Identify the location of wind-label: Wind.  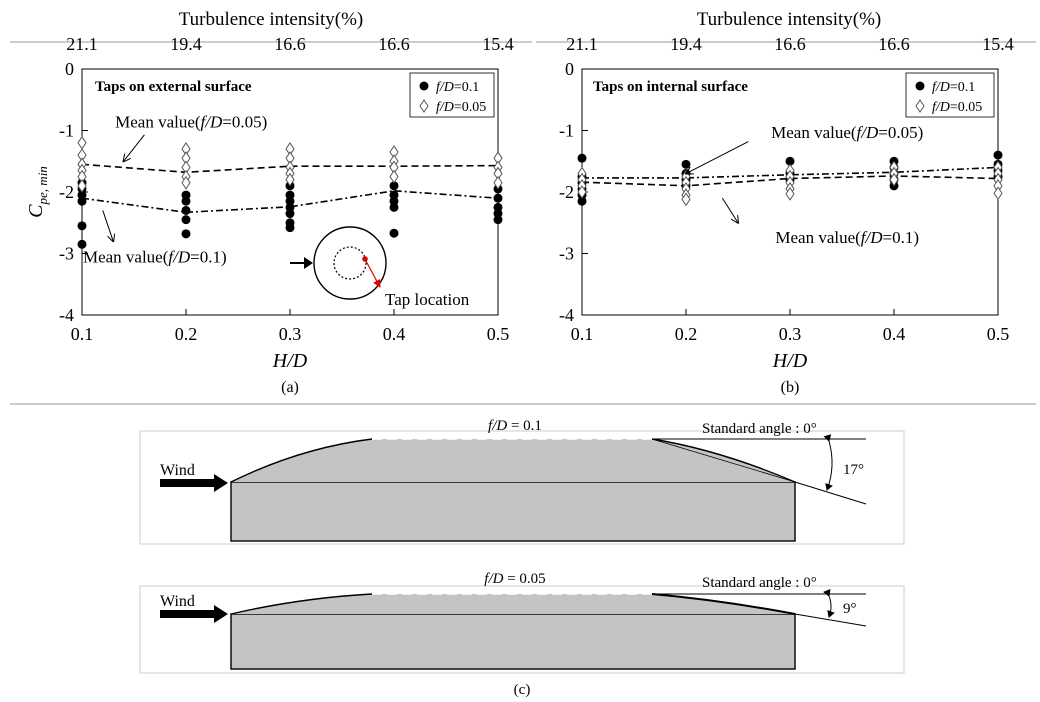
(177, 601).